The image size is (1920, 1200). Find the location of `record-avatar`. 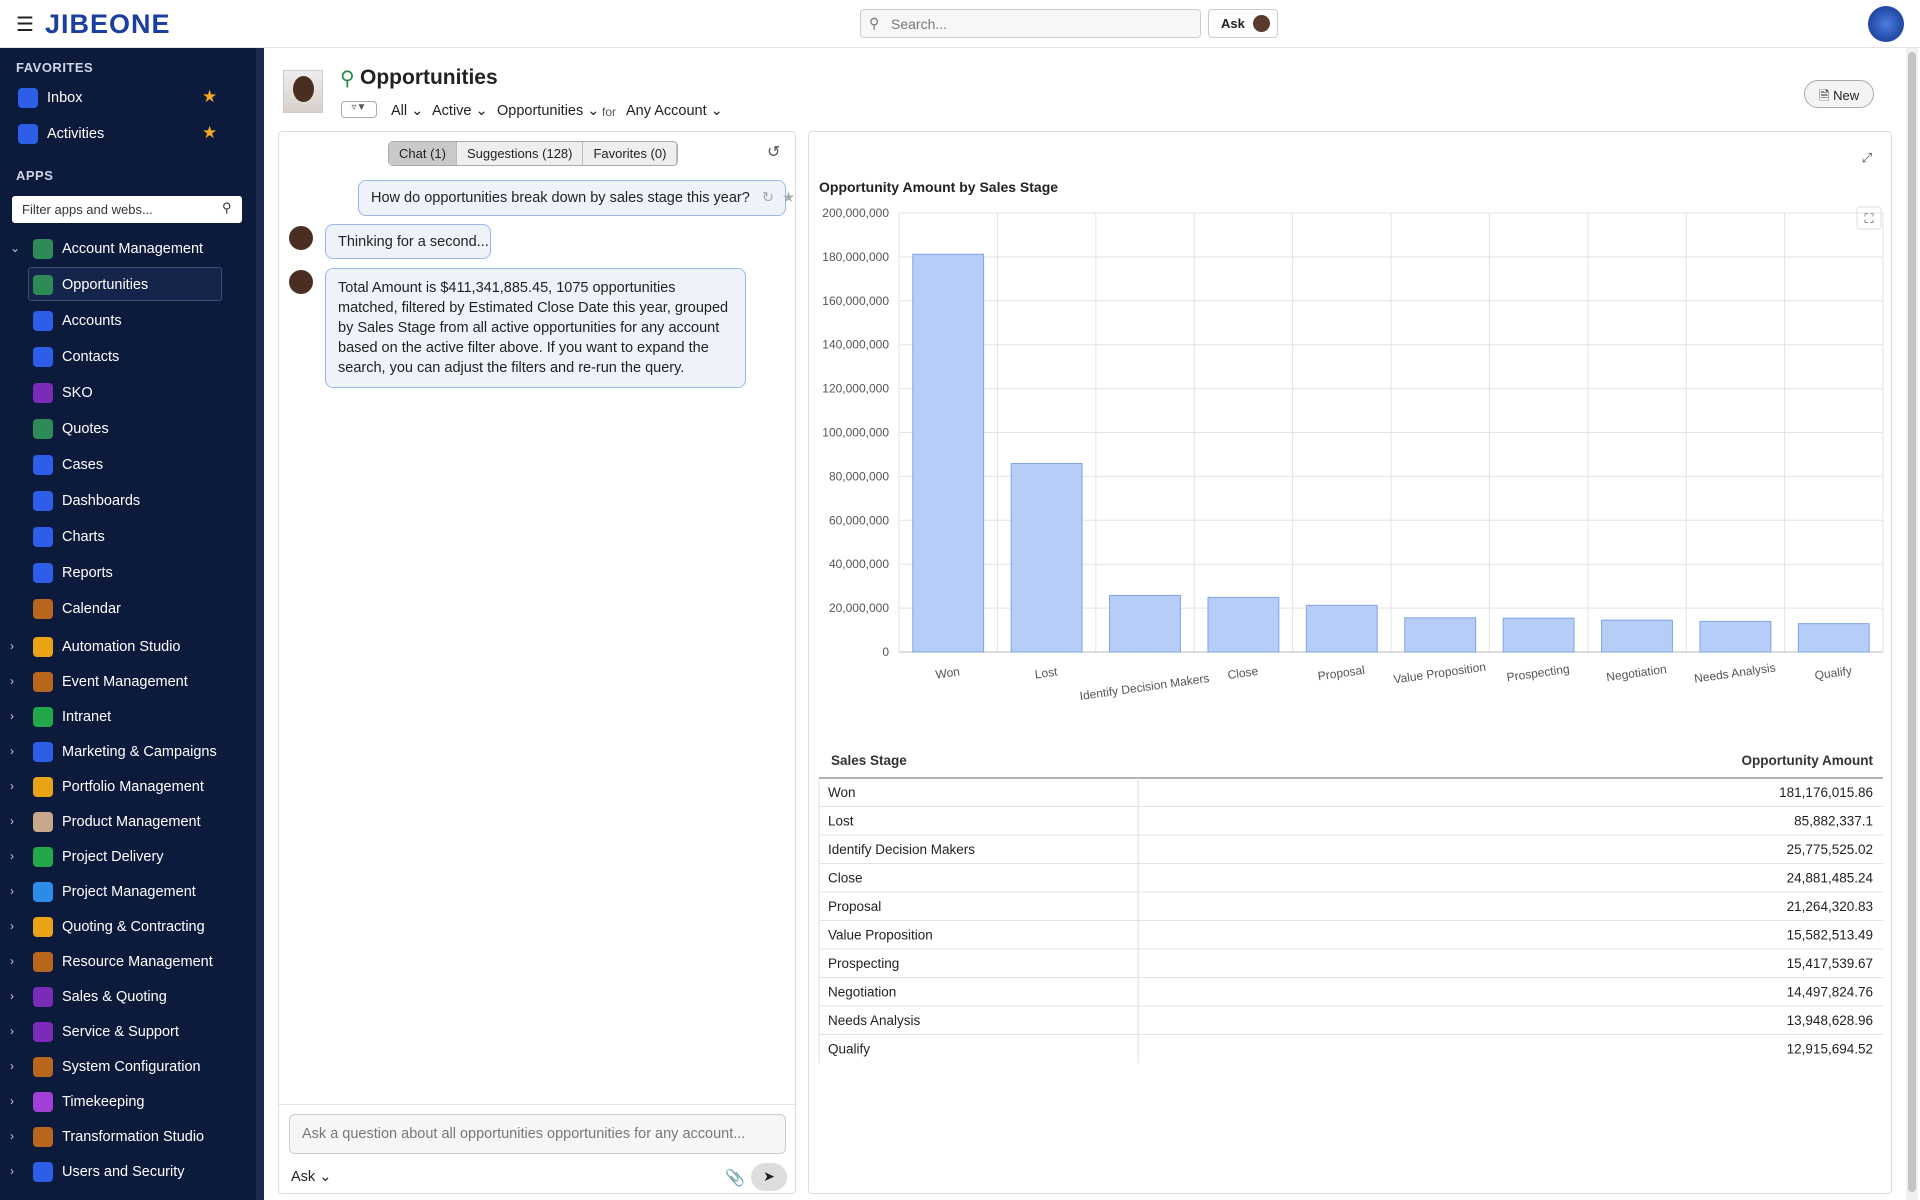

record-avatar is located at coordinates (303, 91).